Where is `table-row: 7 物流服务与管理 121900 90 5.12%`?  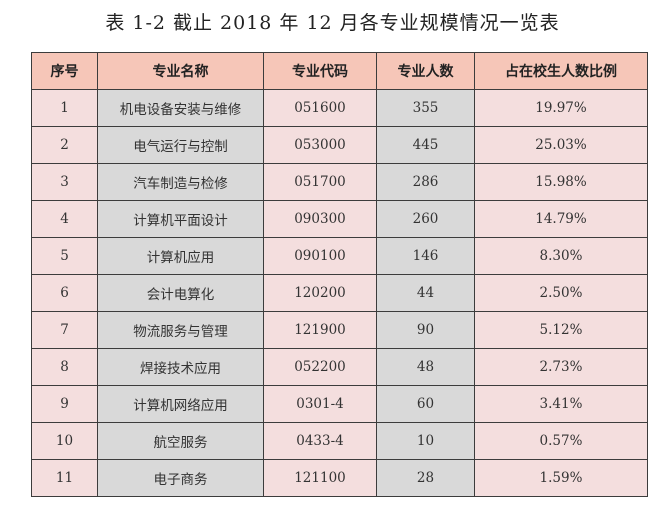 table-row: 7 物流服务与管理 121900 90 5.12% is located at coordinates (339, 330).